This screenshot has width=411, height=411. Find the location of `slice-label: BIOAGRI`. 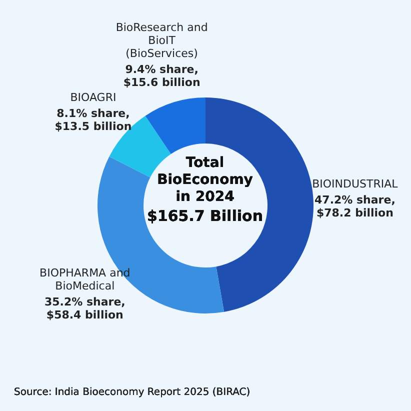

slice-label: BIOAGRI is located at coordinates (93, 97).